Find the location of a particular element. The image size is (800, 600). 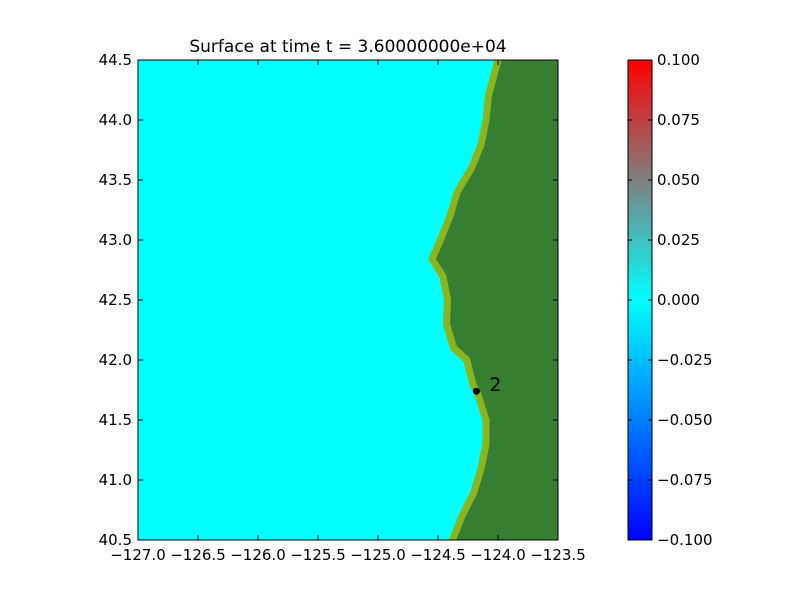

colorbar-tick-label: 0.050 is located at coordinates (678, 180).